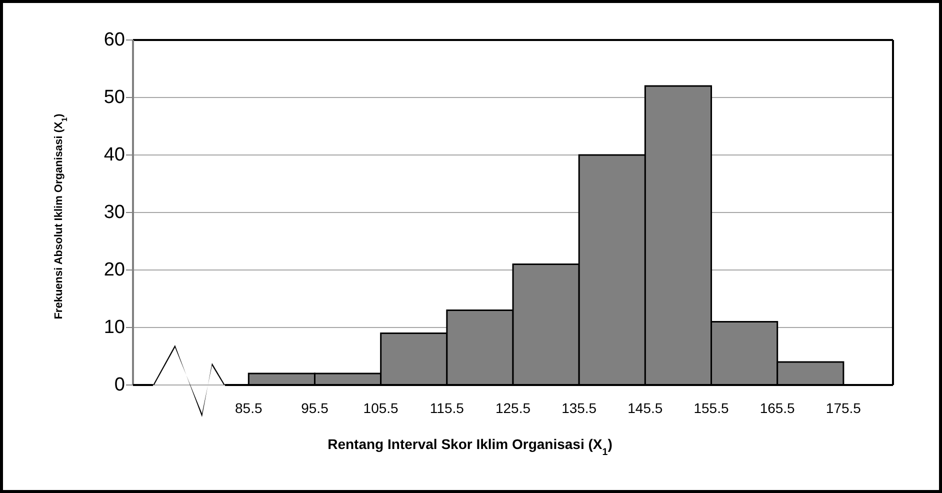 This screenshot has width=942, height=493. I want to click on y-tick-label: 0, so click(119, 385).